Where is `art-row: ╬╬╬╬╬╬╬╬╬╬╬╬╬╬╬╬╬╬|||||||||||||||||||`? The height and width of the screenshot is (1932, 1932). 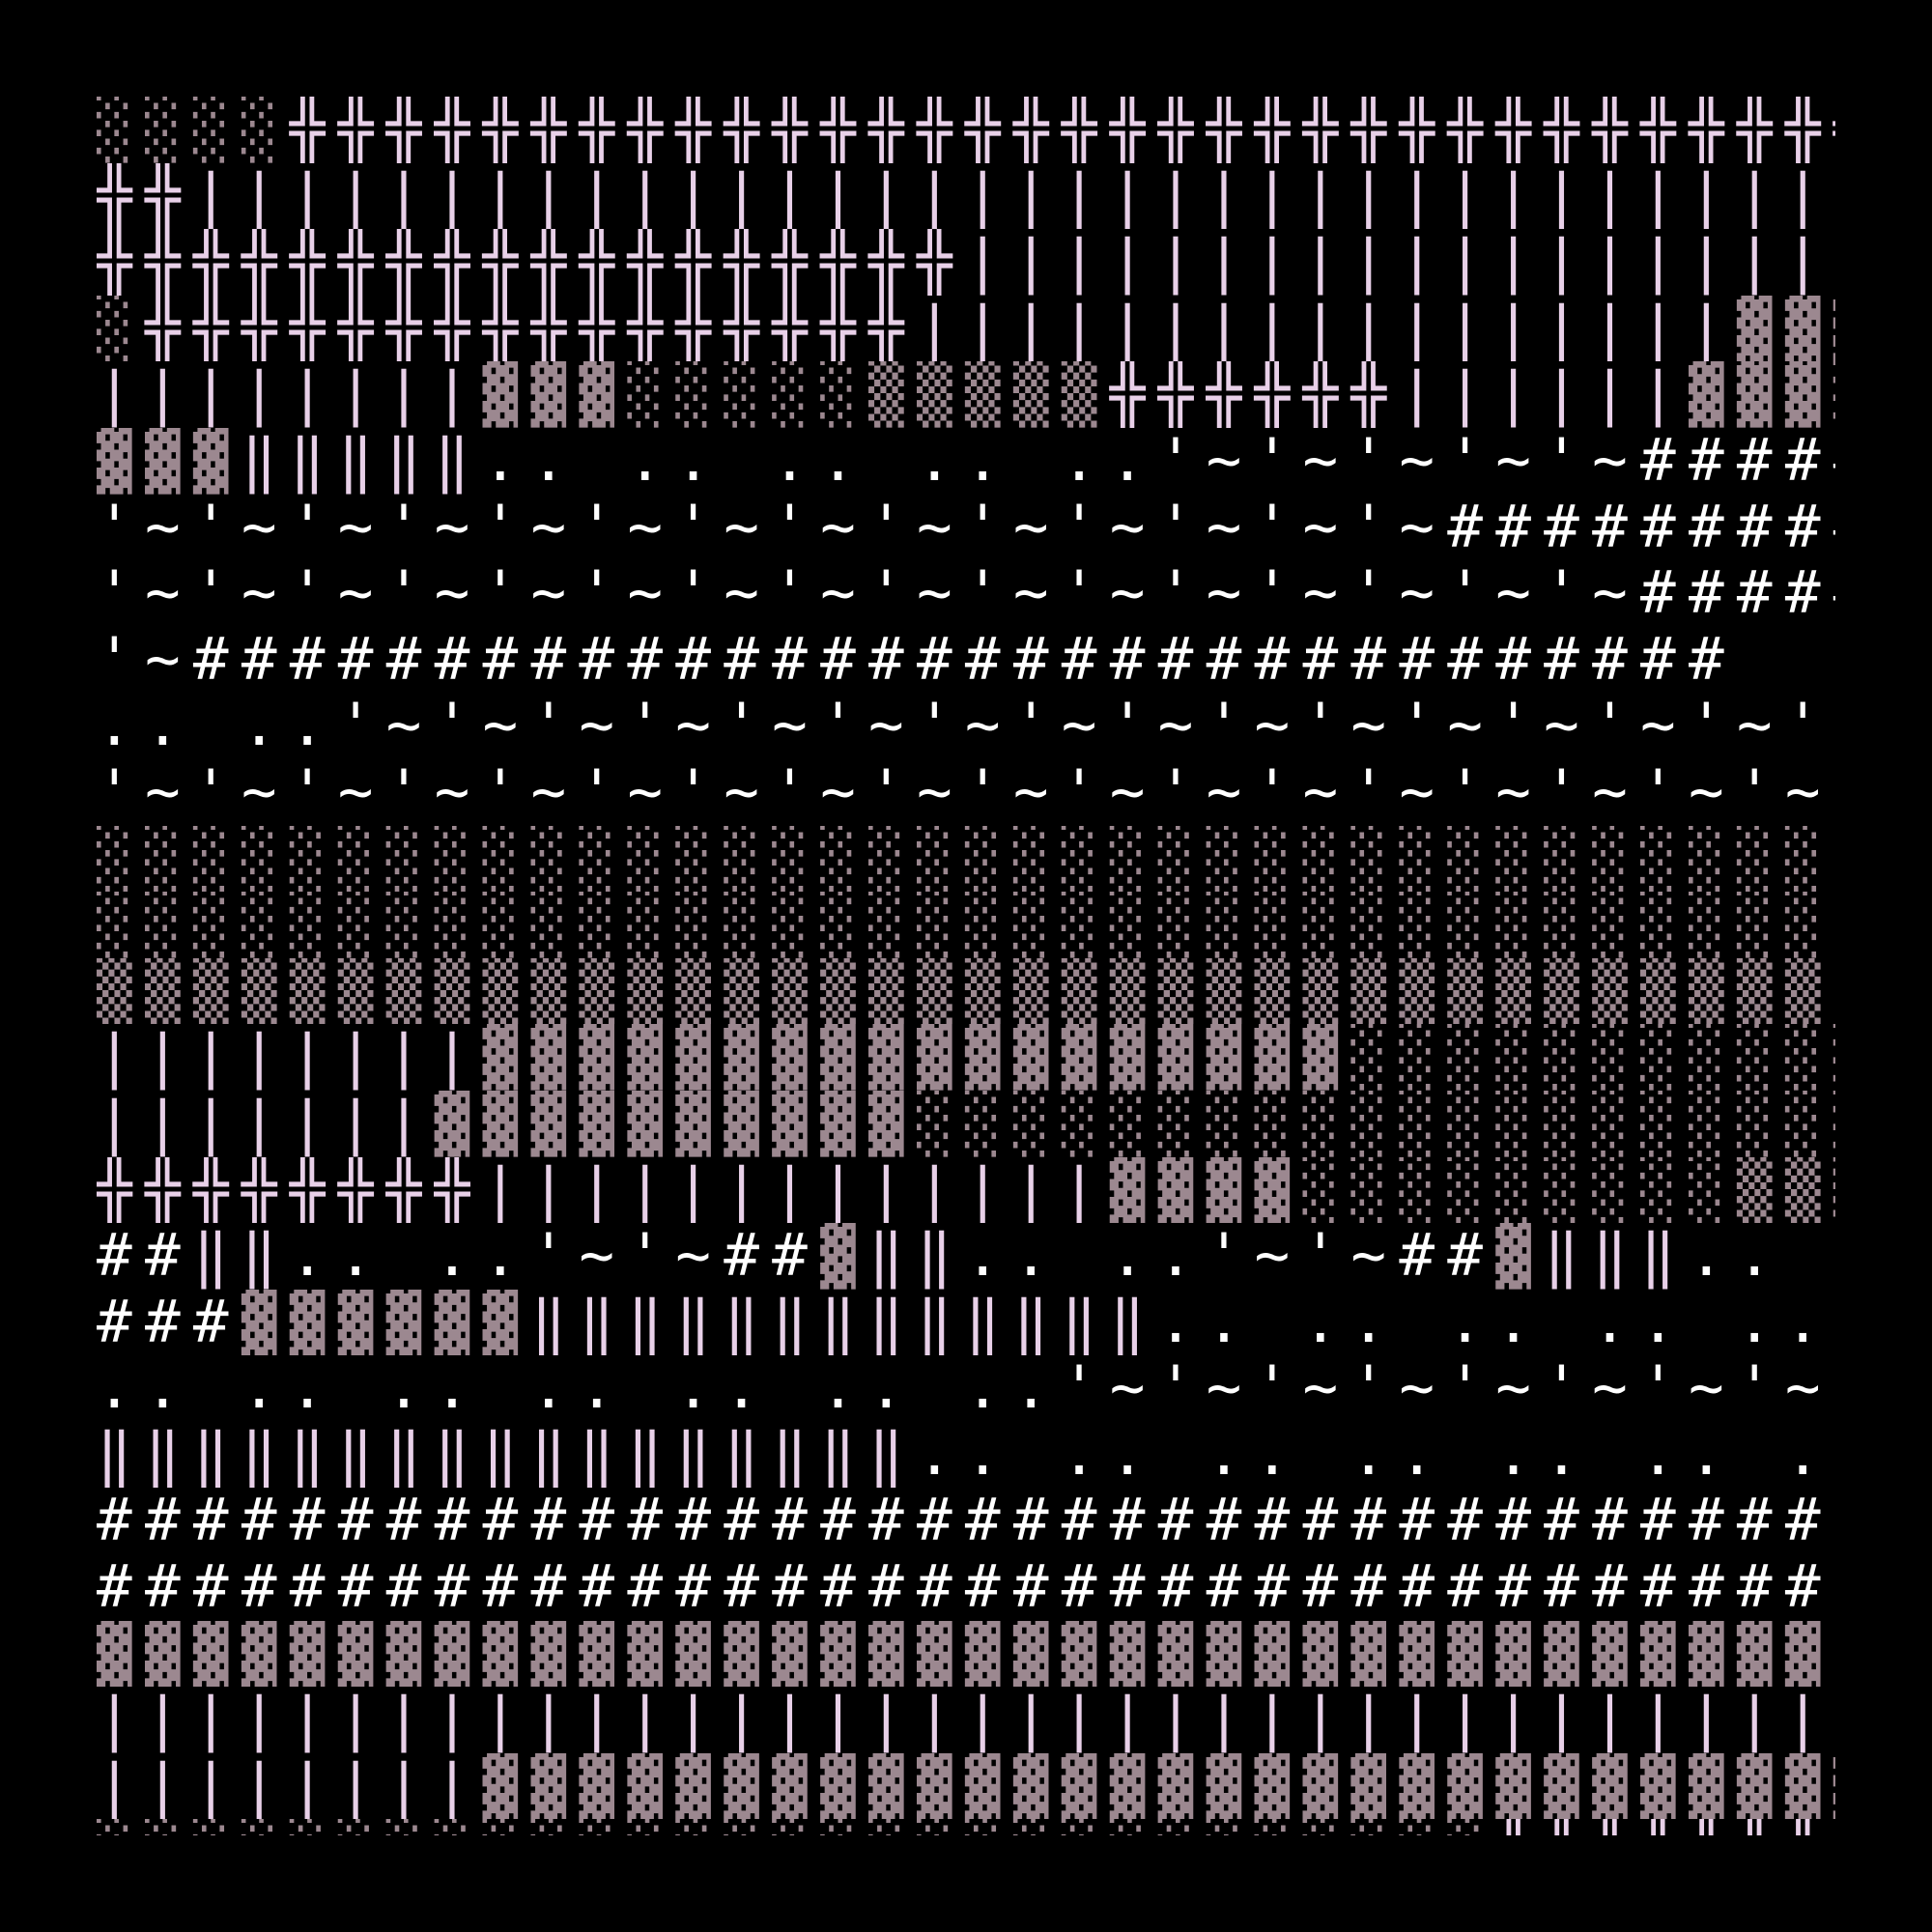 art-row: ╬╬╬╬╬╬╬╬╬╬╬╬╬╬╬╬╬╬||||||||||||||||||| is located at coordinates (966, 262).